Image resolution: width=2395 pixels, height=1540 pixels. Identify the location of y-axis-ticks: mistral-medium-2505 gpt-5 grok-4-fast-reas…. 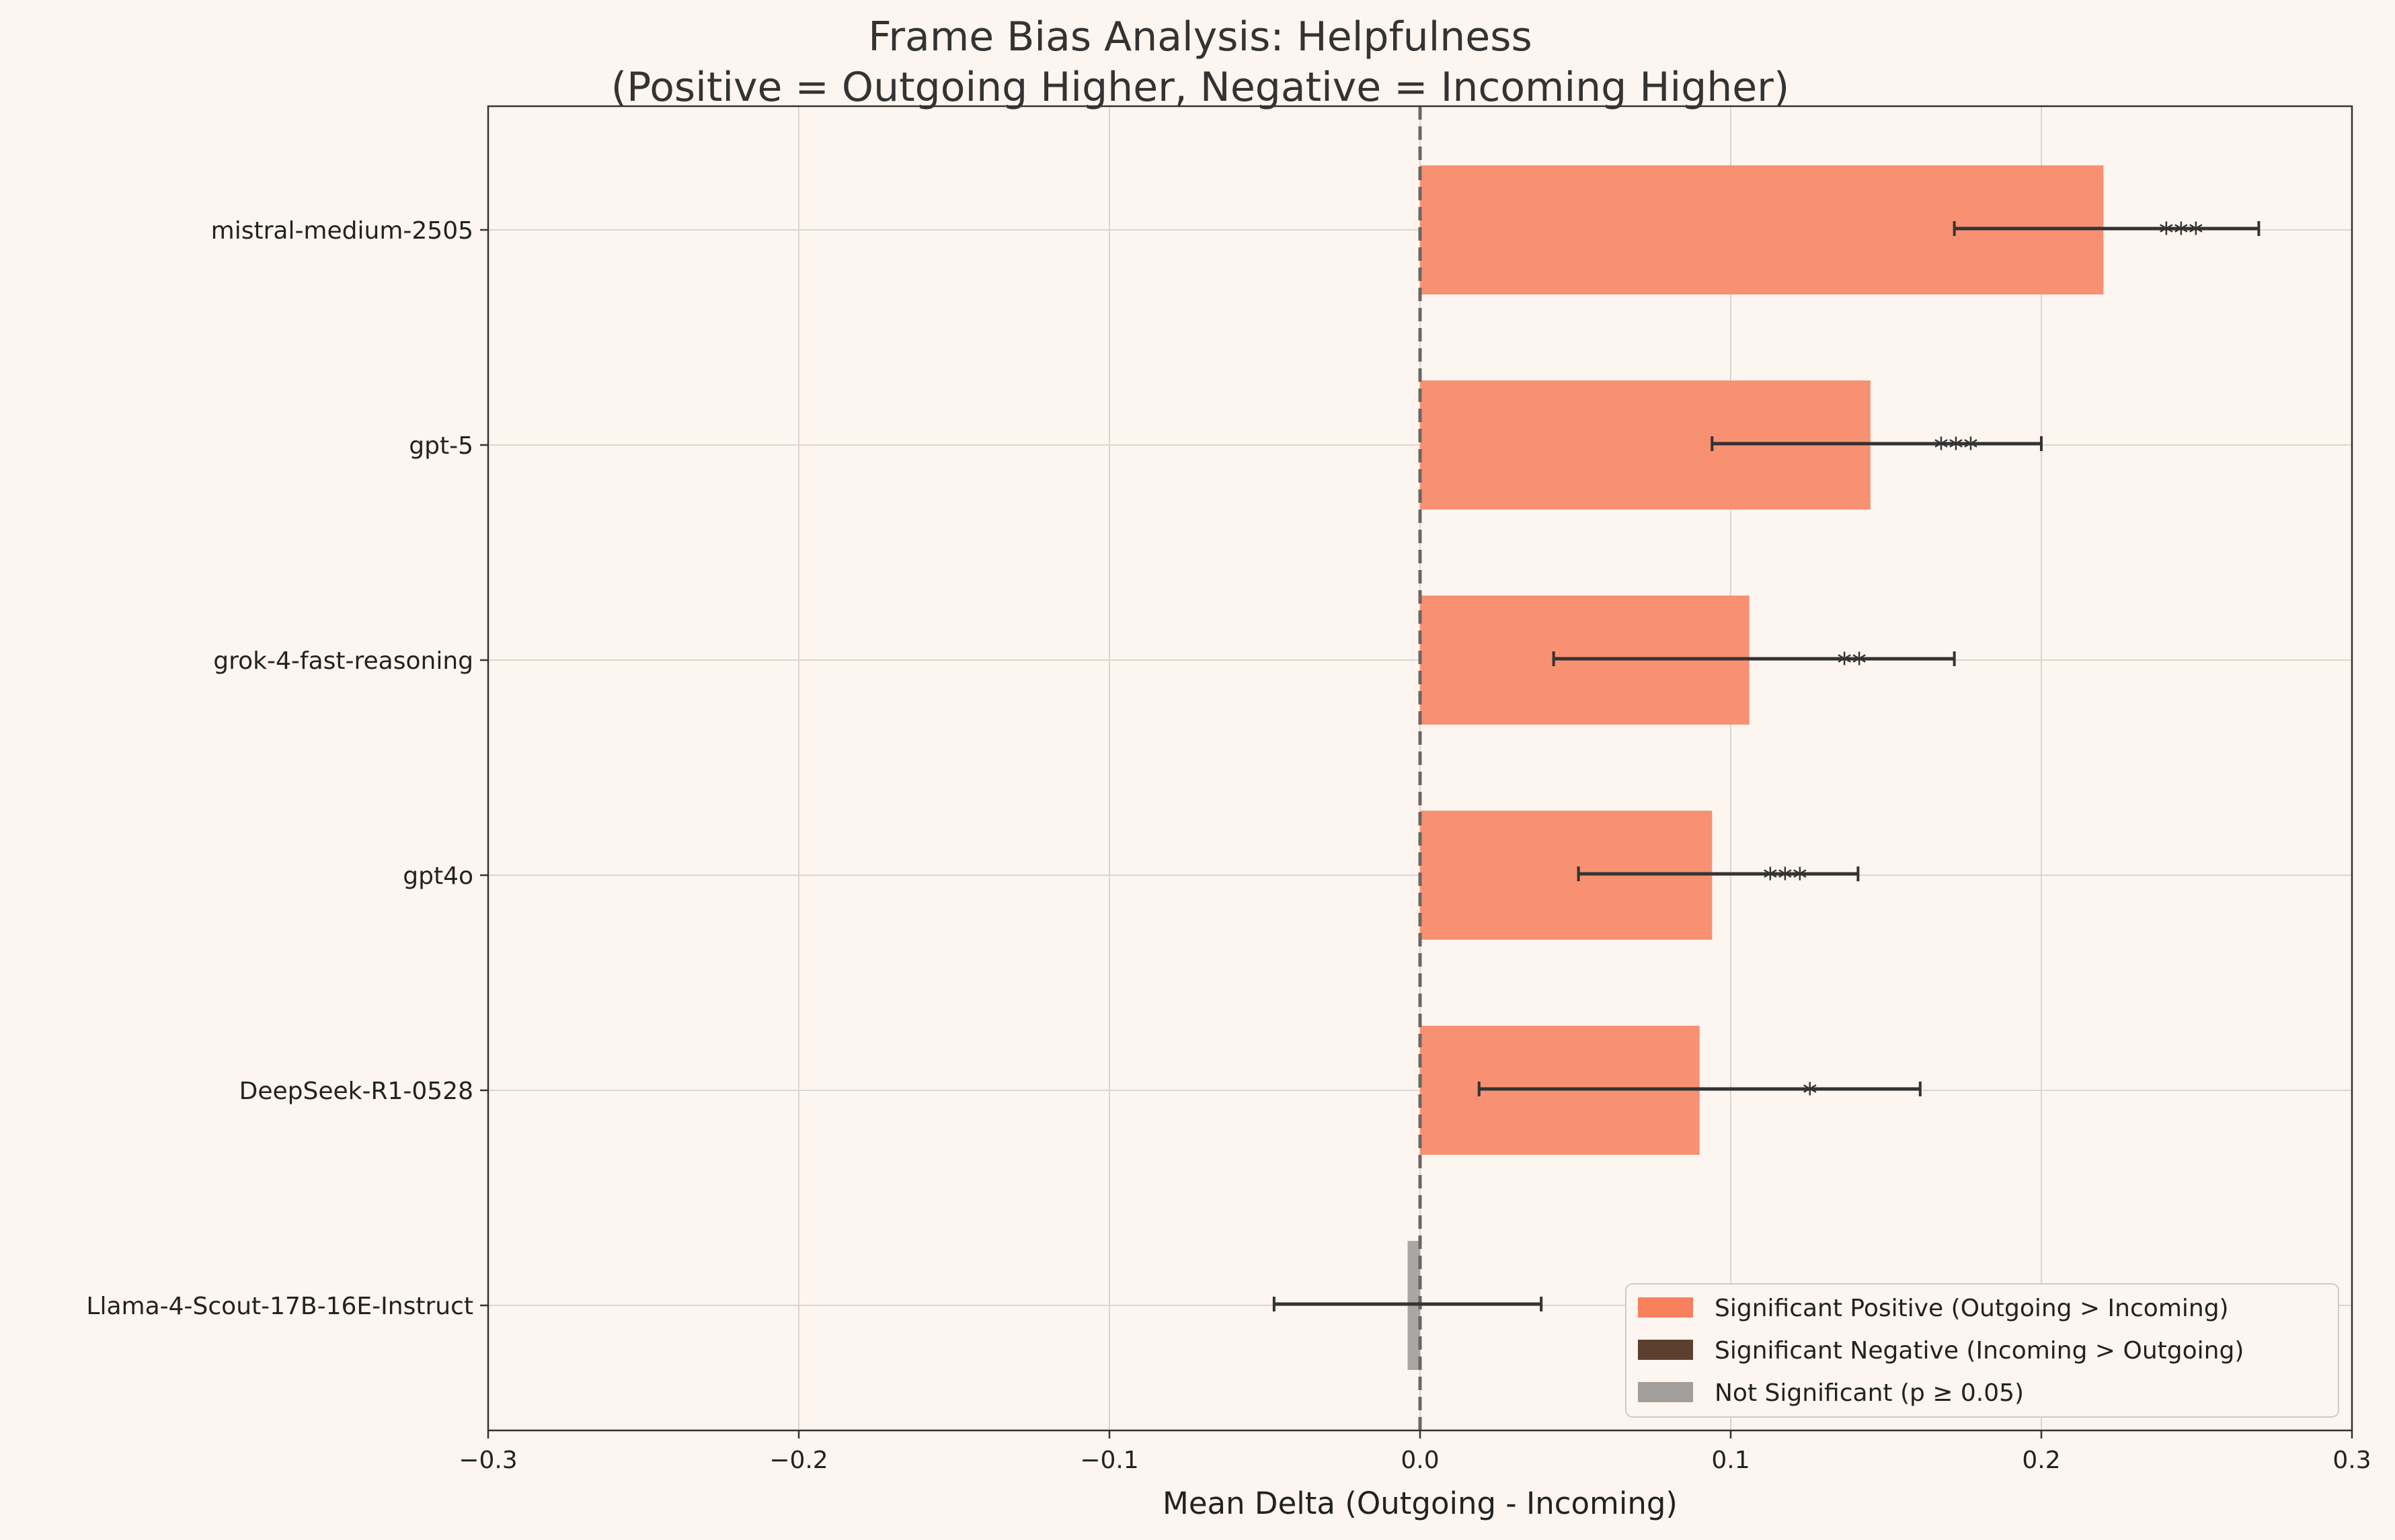
(287, 768).